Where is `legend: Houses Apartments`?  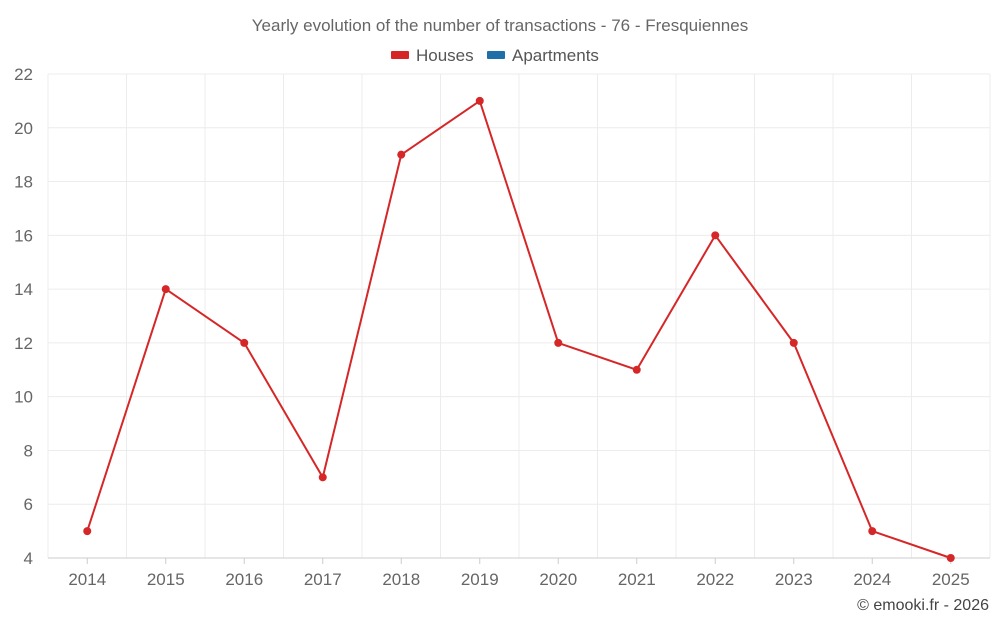
legend: Houses Apartments is located at coordinates (495, 55).